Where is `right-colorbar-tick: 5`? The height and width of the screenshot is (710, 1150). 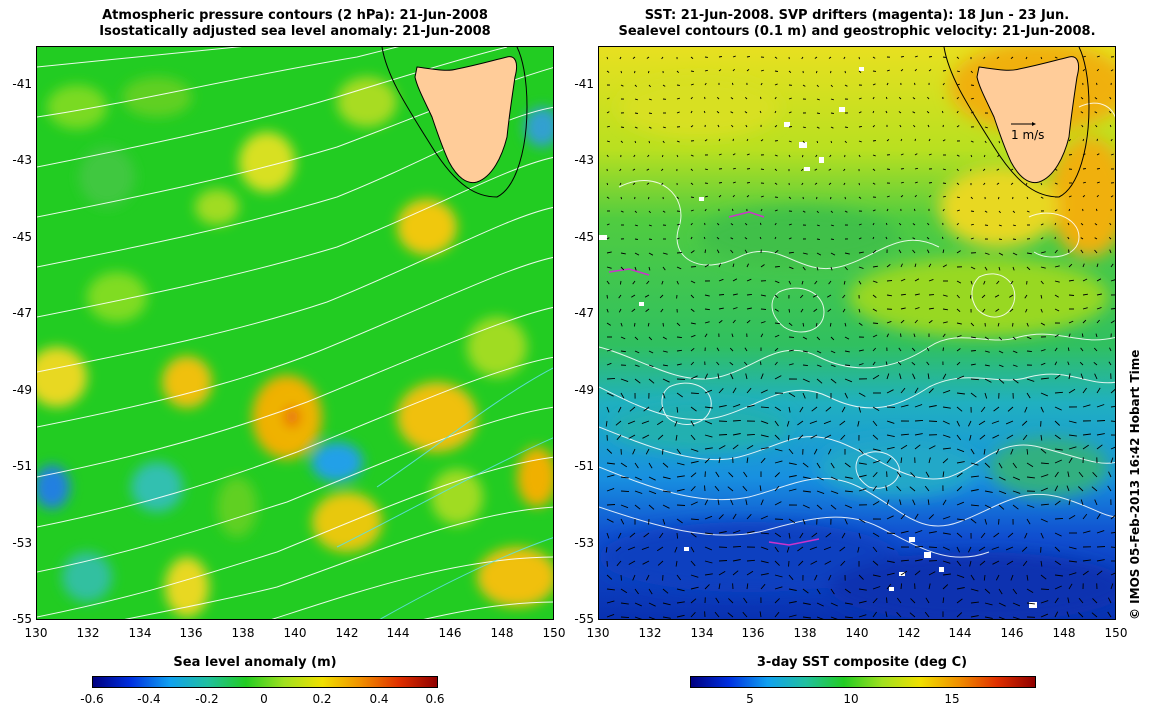 right-colorbar-tick: 5 is located at coordinates (750, 699).